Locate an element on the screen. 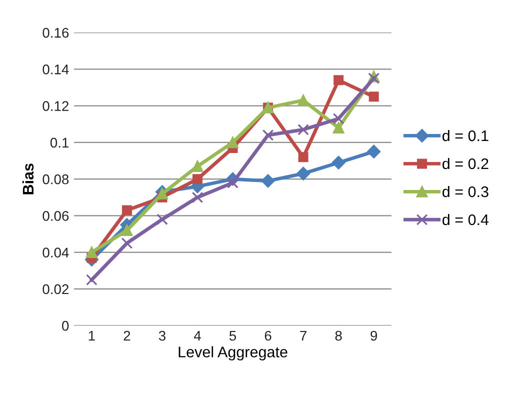 The width and height of the screenshot is (529, 407). x-tick-label: 3 is located at coordinates (162, 335).